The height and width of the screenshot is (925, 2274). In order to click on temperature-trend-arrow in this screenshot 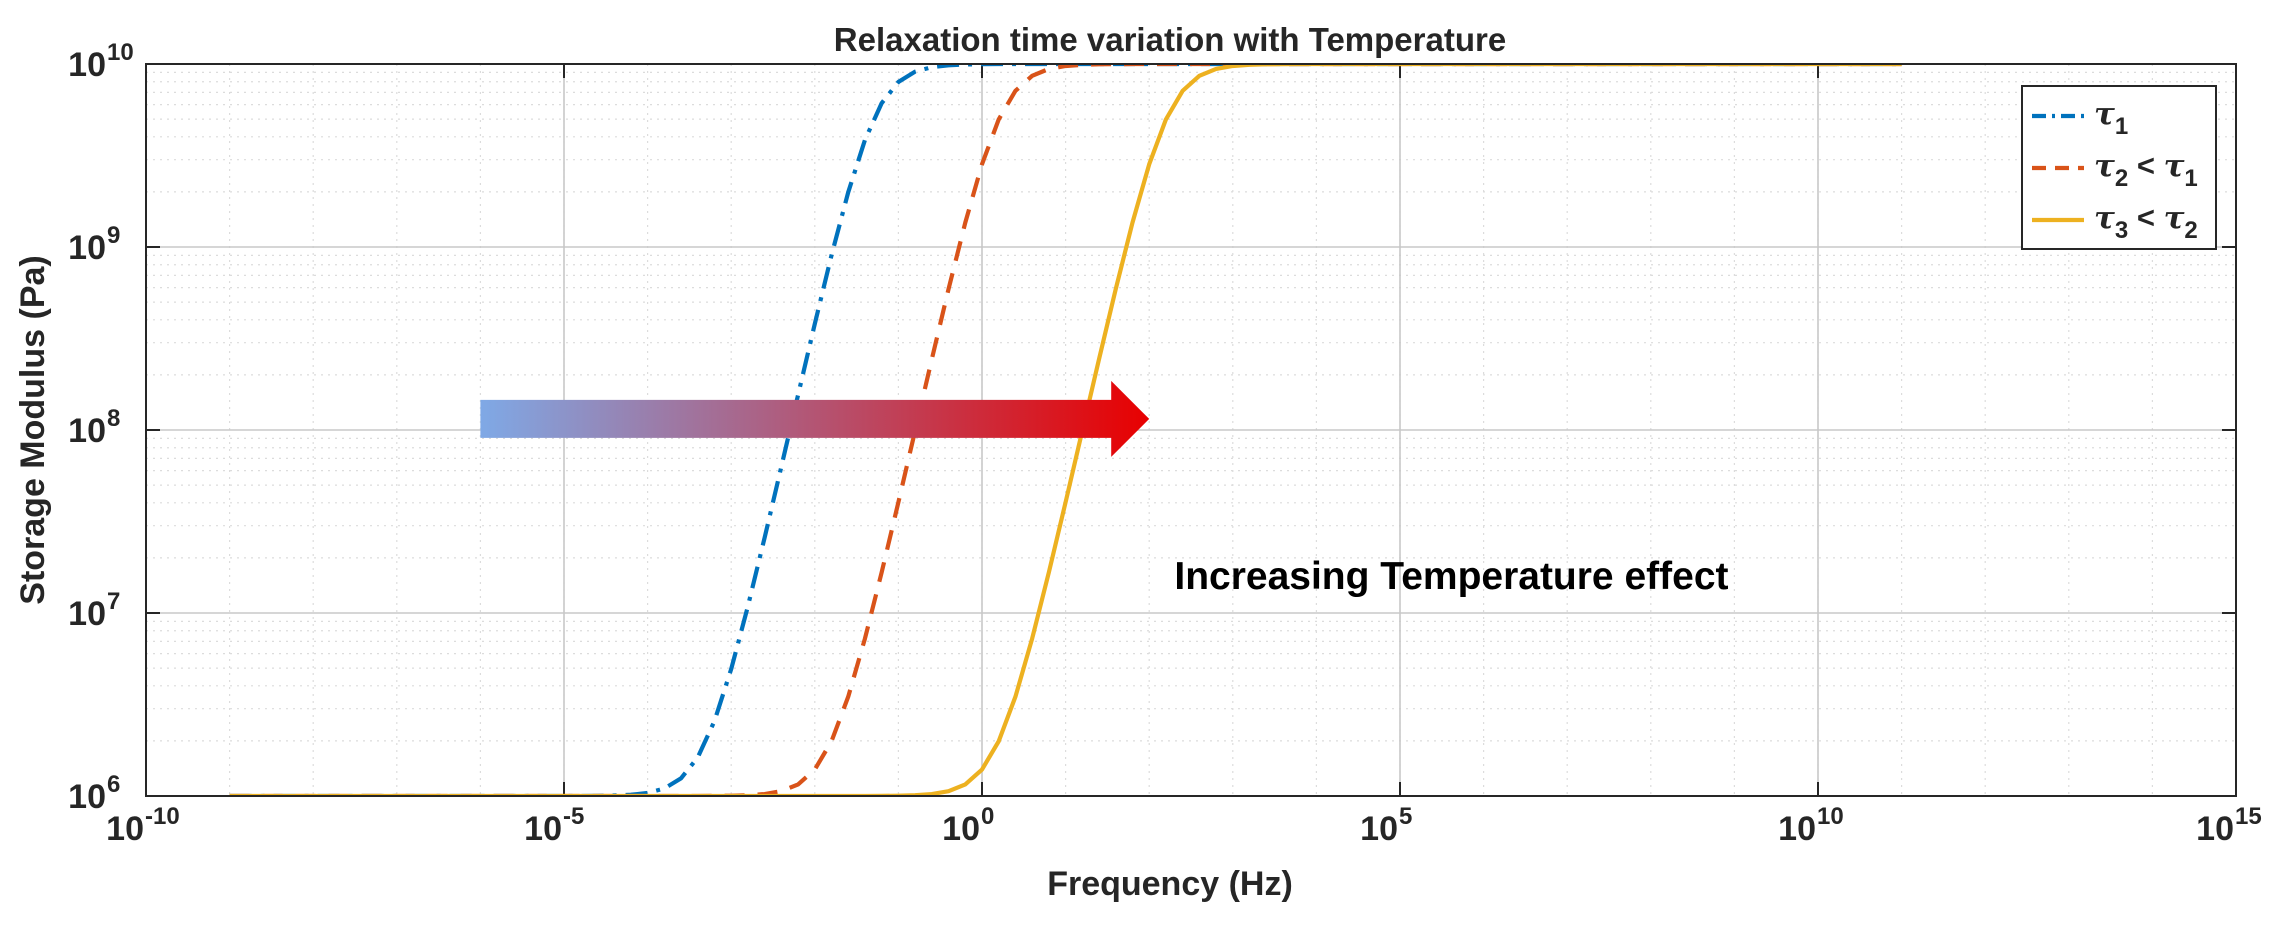, I will do `click(815, 418)`.